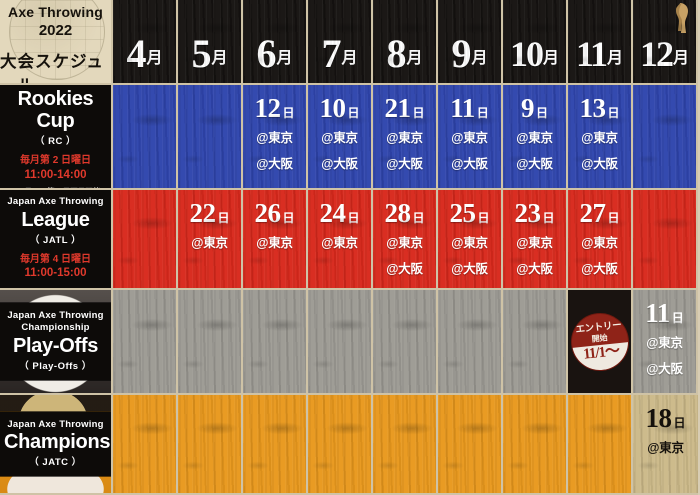  What do you see at coordinates (470, 42) in the screenshot?
I see `month-header-9: 9 月` at bounding box center [470, 42].